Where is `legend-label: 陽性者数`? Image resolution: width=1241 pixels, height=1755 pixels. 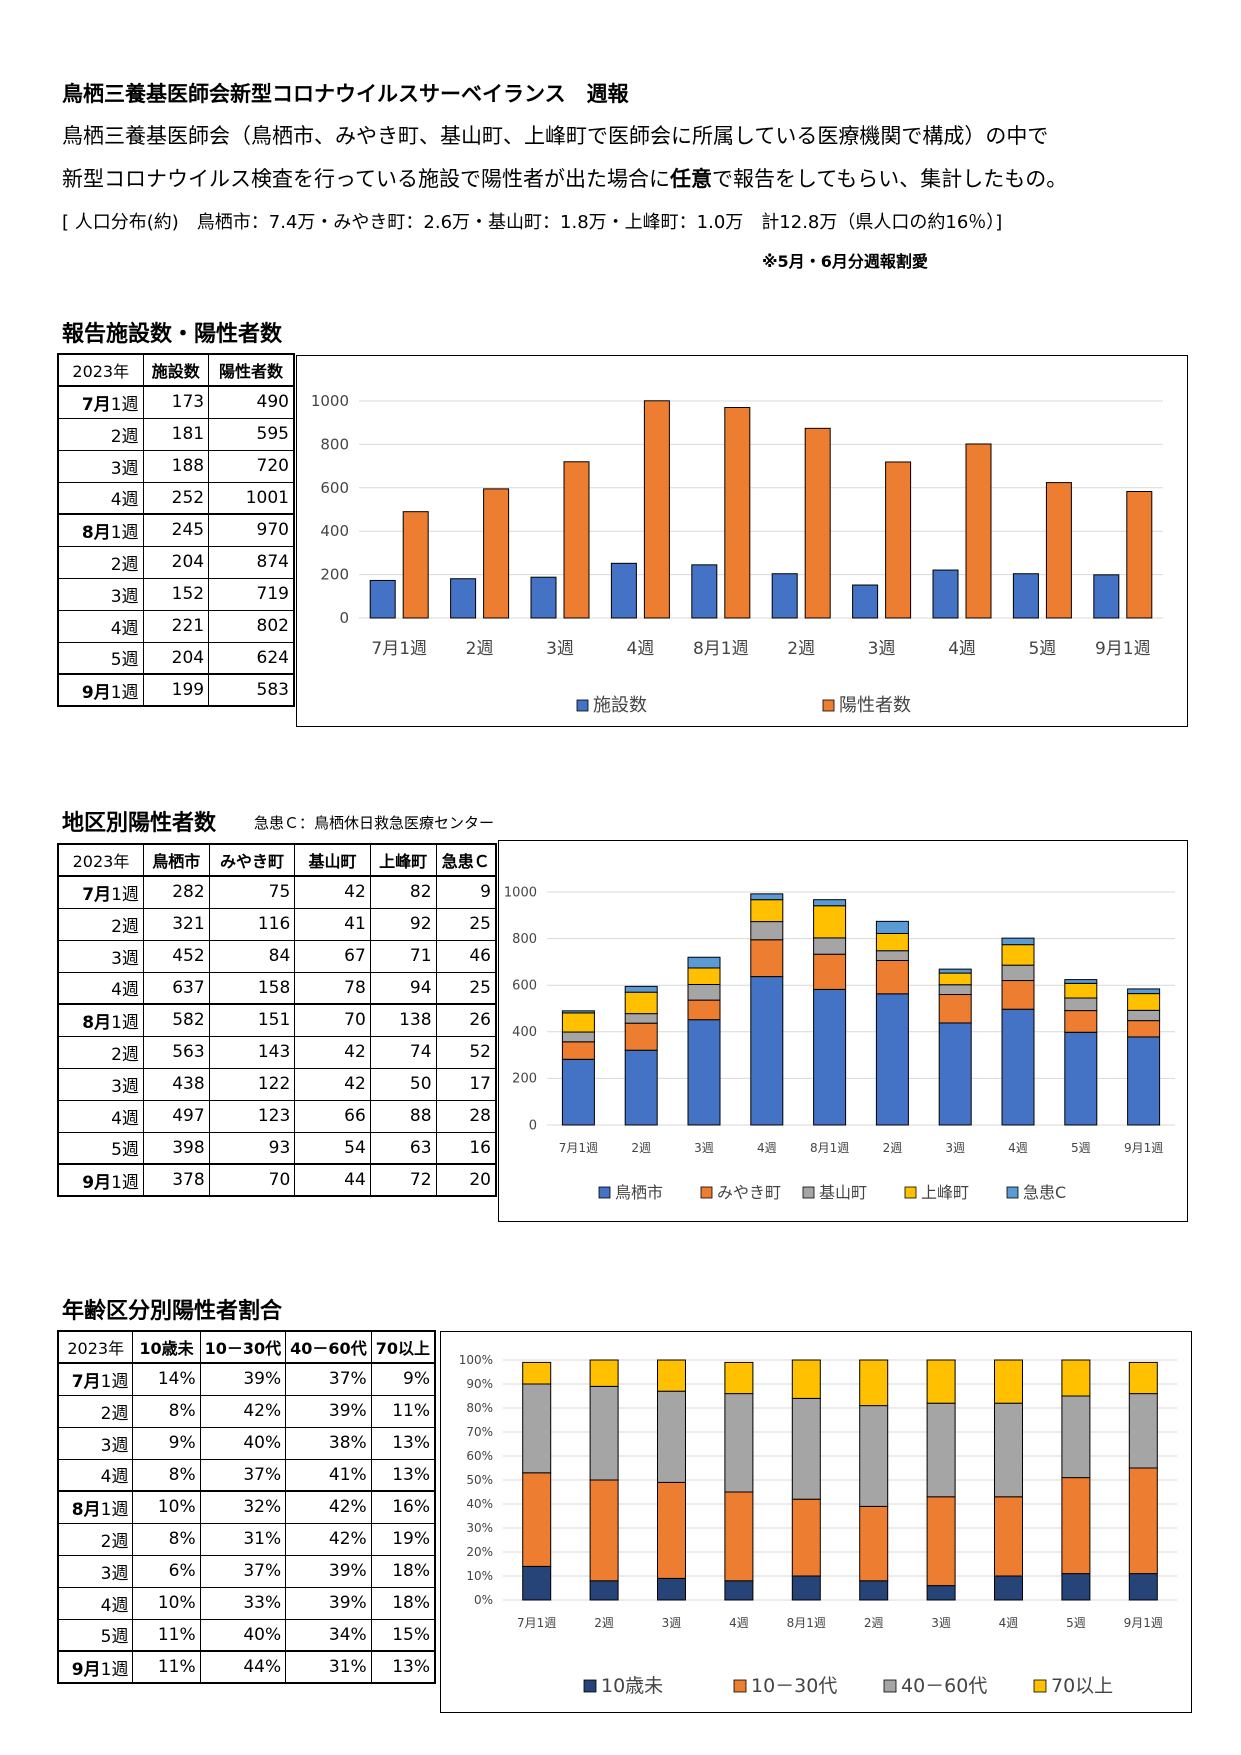 legend-label: 陽性者数 is located at coordinates (875, 705).